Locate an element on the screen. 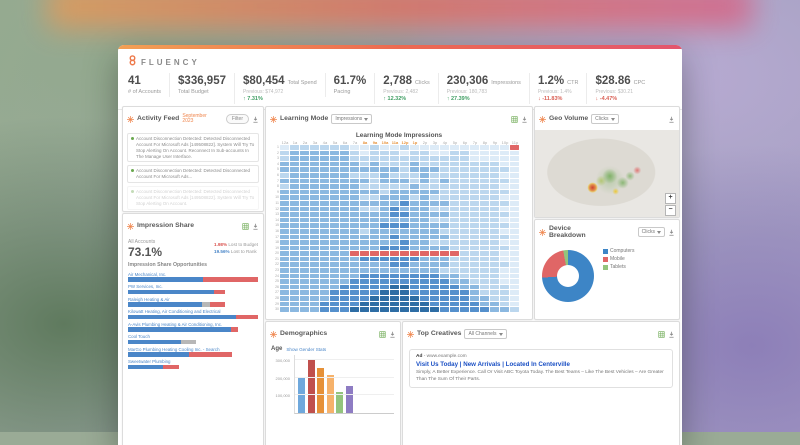 This screenshot has width=800, height=445. kpi-label: Total Budget is located at coordinates (193, 91).